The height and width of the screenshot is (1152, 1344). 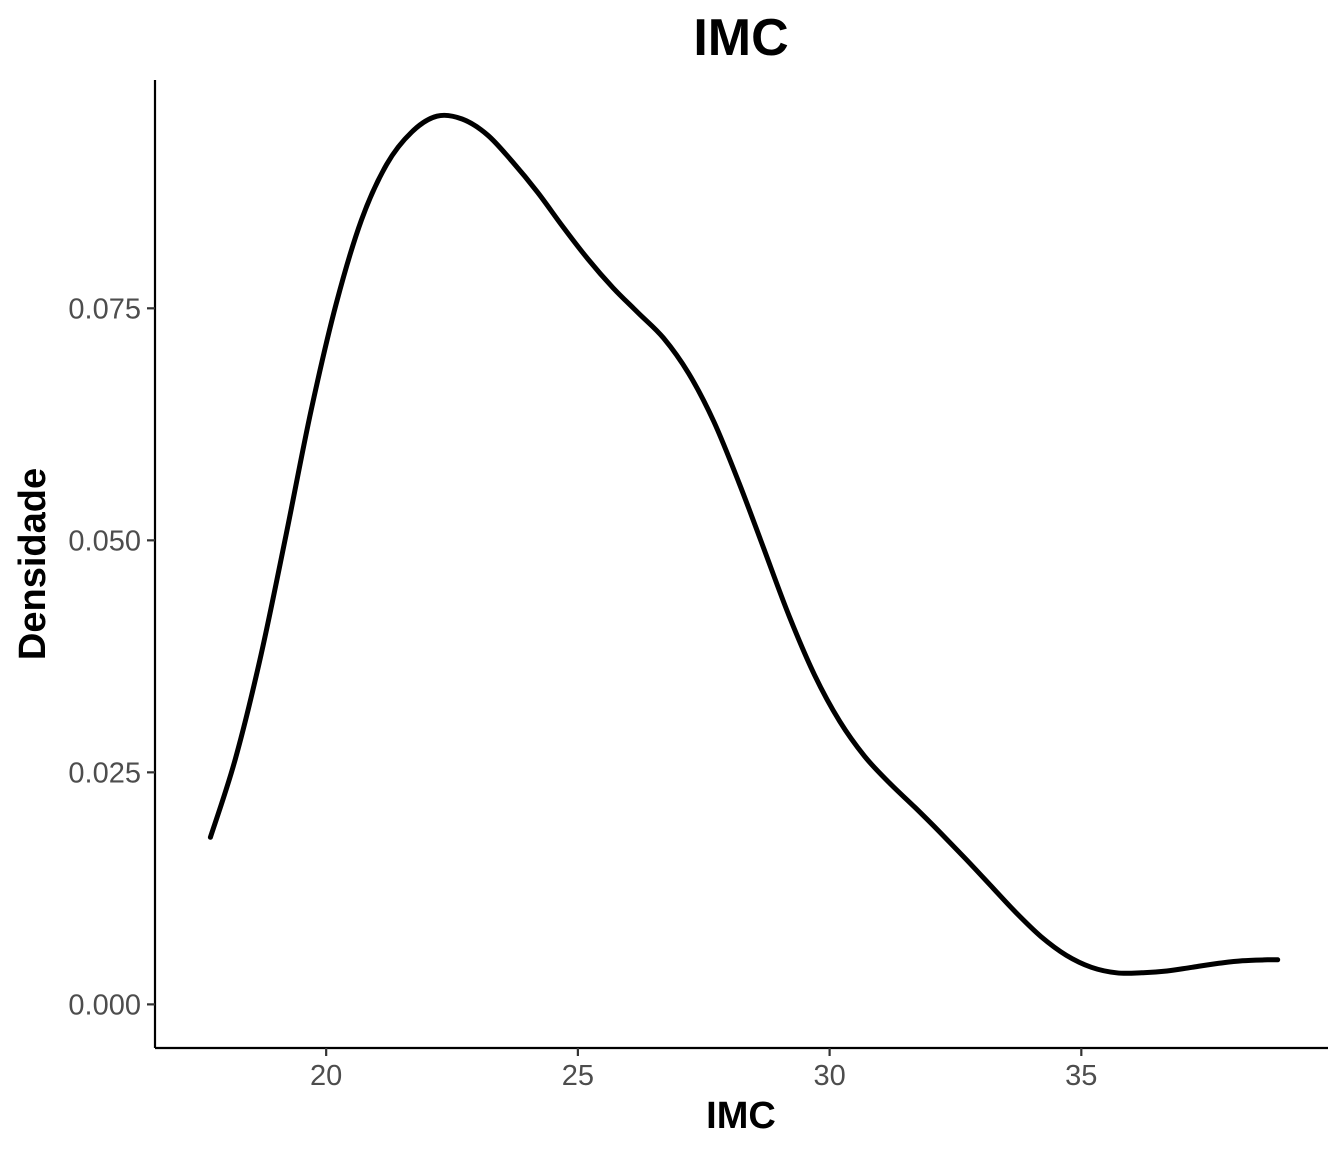 What do you see at coordinates (104, 1005) in the screenshot?
I see `y-tick-label: 0.000` at bounding box center [104, 1005].